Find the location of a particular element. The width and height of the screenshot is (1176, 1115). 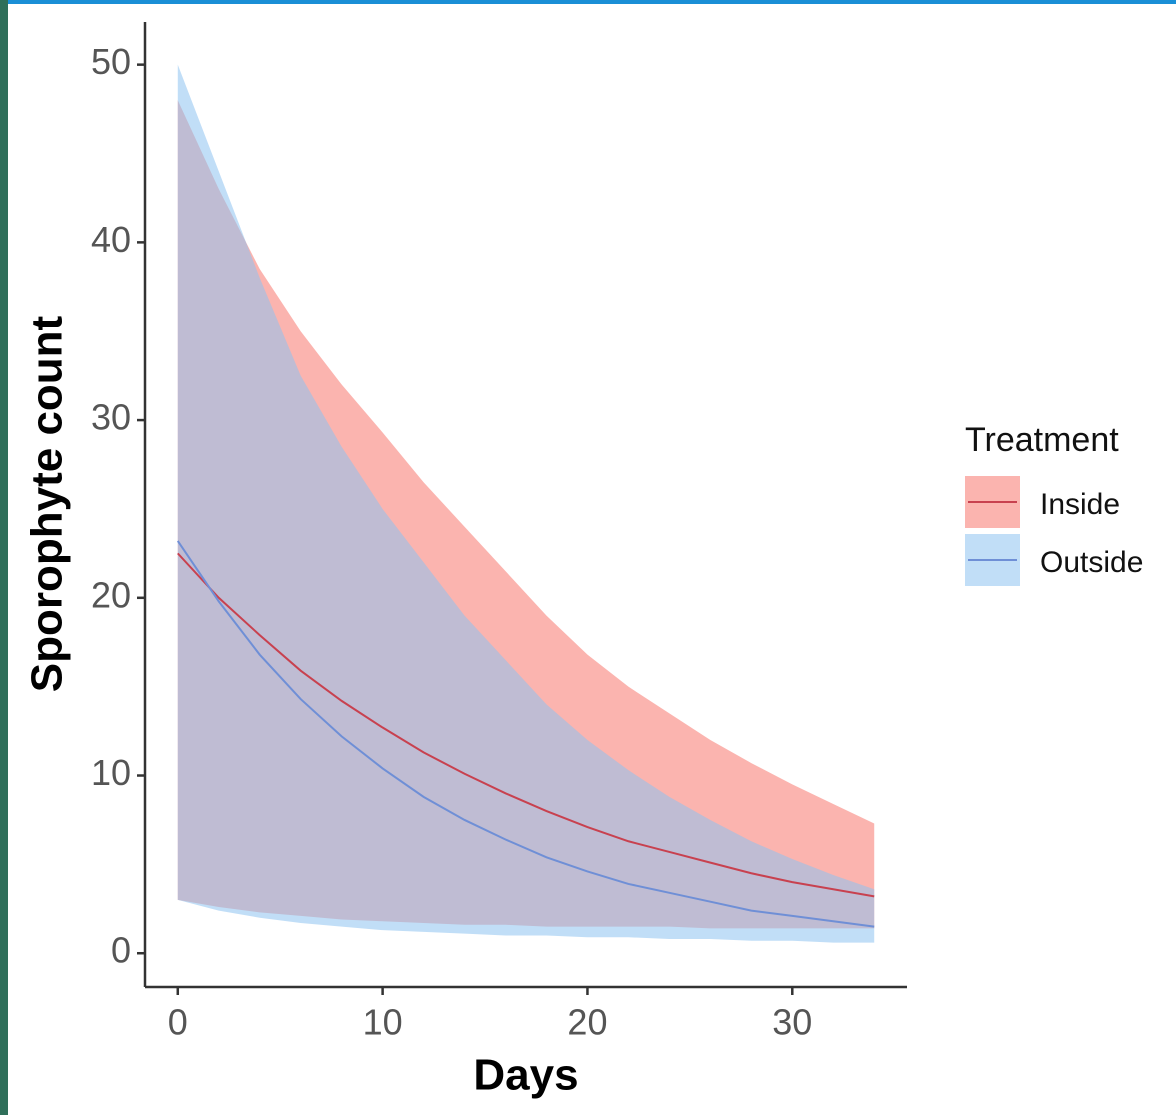

y-tick-label: 50 is located at coordinates (111, 61).